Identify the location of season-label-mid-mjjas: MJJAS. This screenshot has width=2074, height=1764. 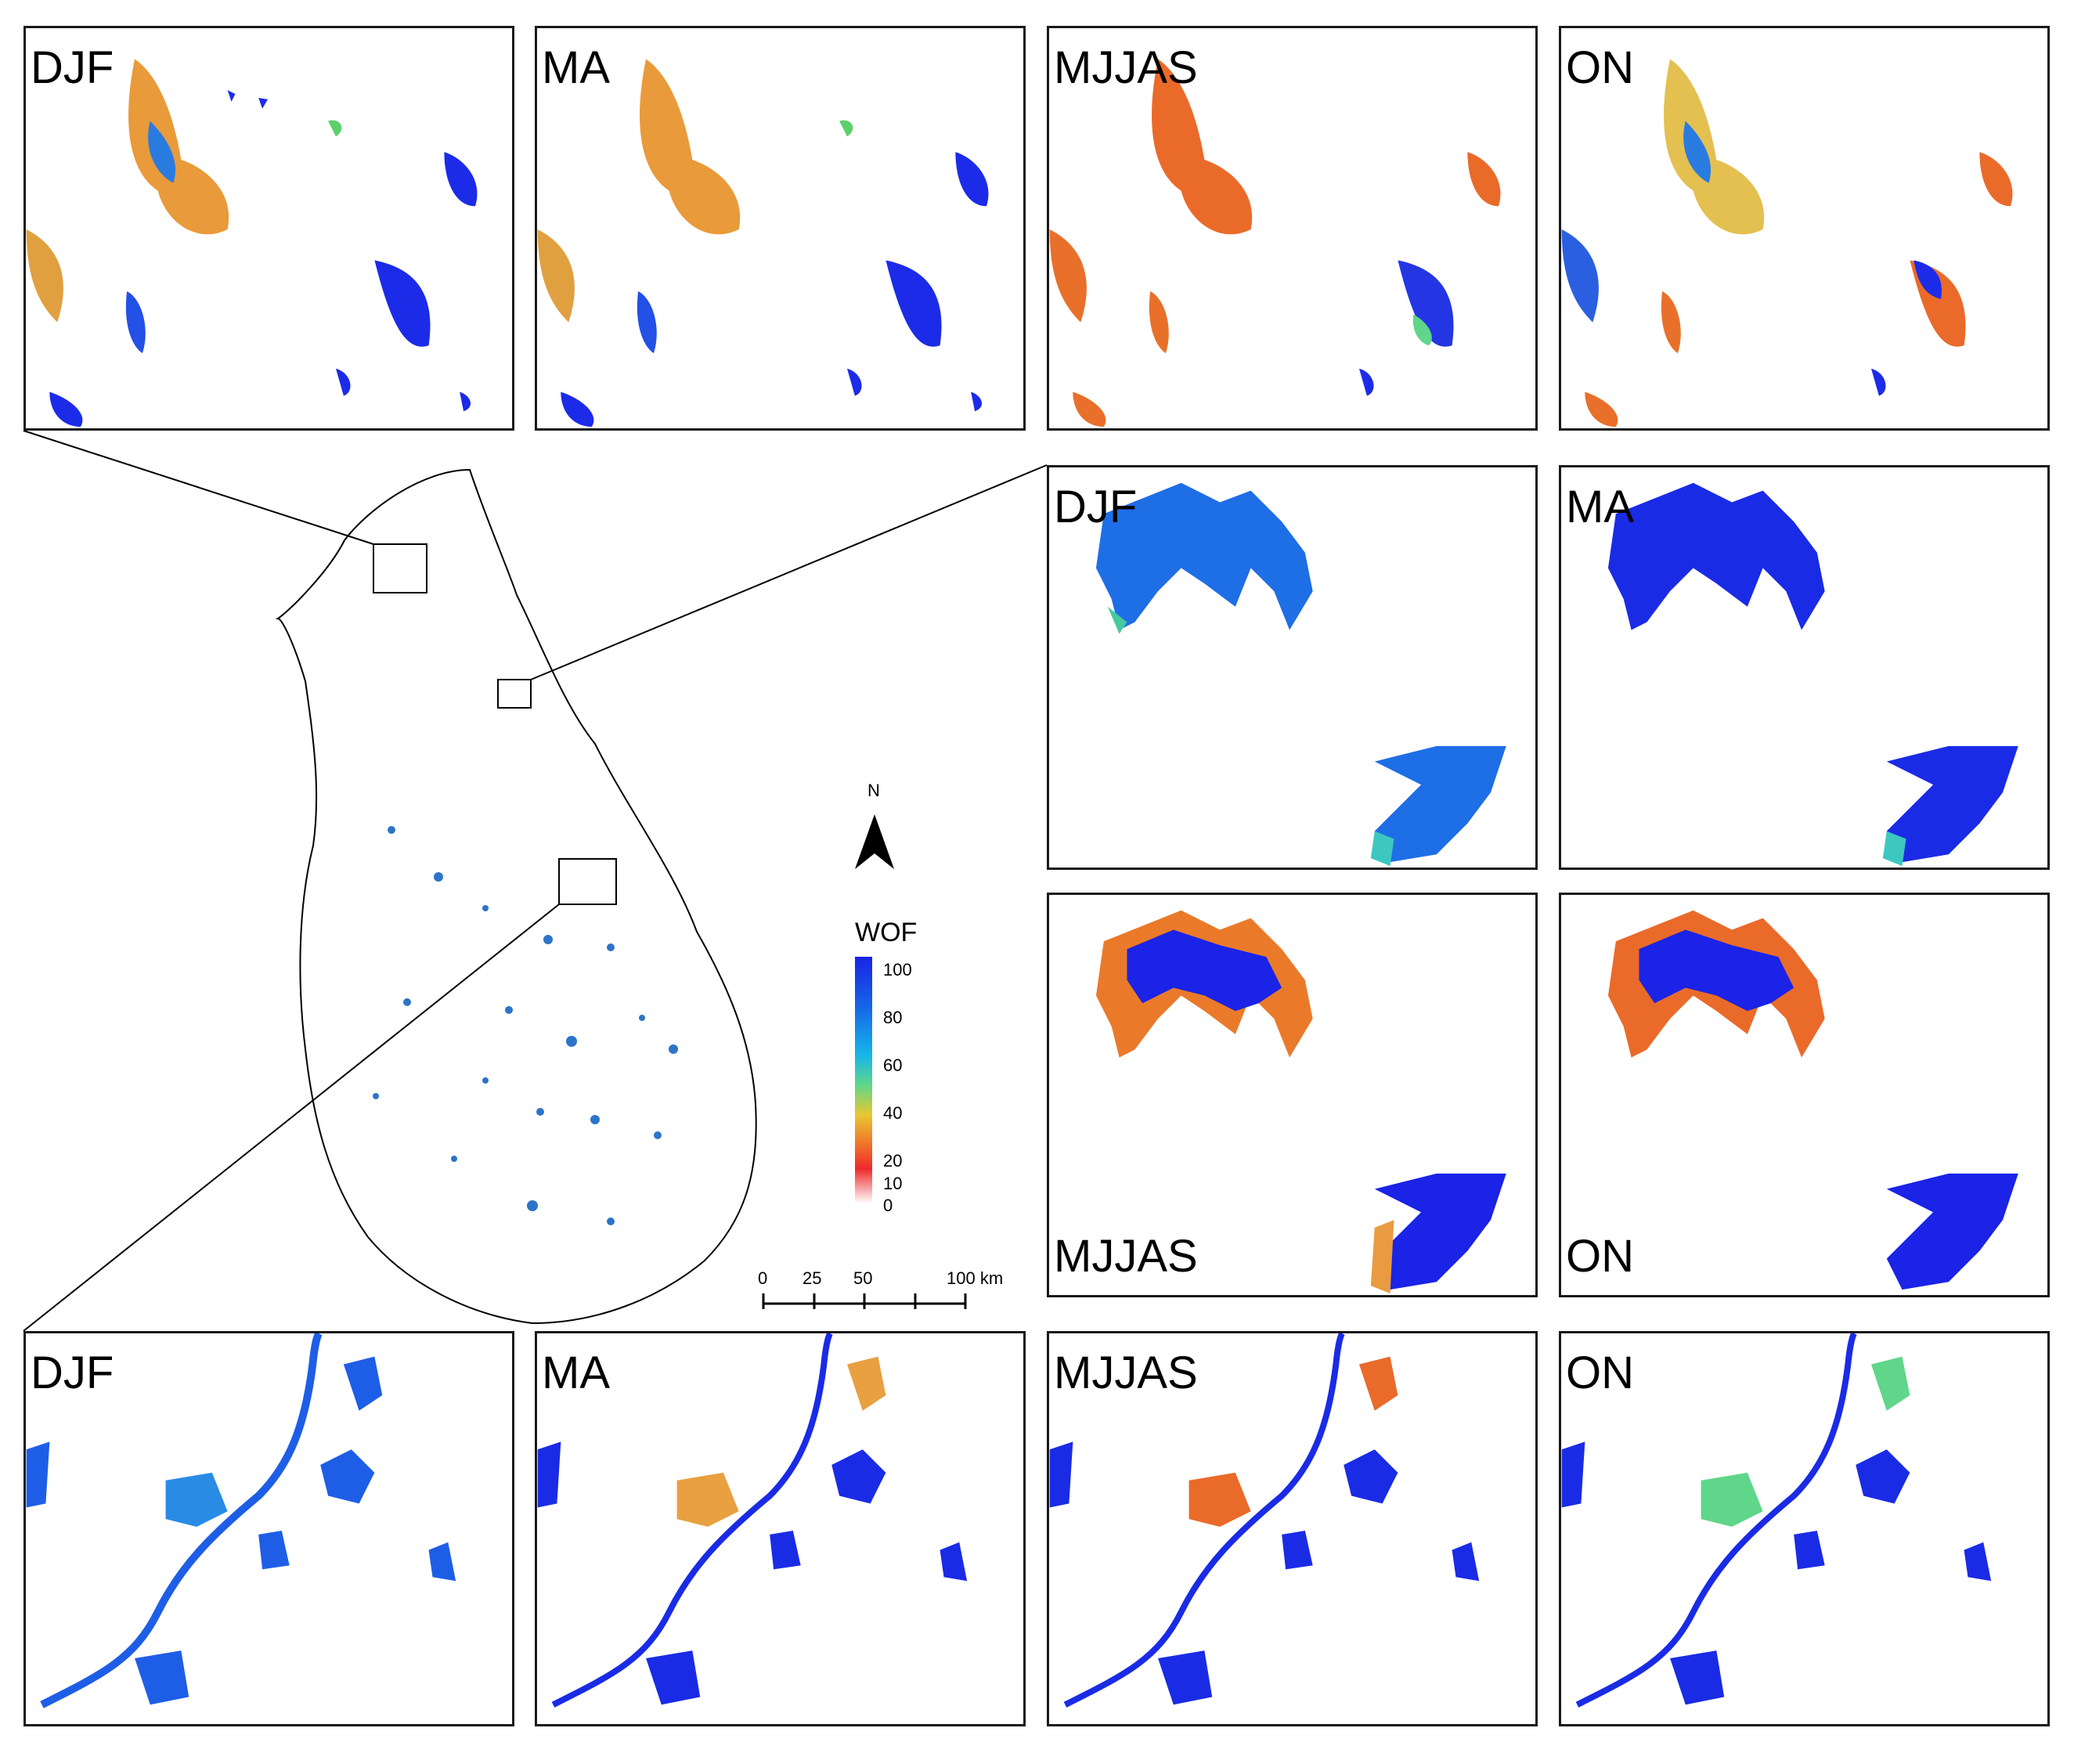
(1126, 1256).